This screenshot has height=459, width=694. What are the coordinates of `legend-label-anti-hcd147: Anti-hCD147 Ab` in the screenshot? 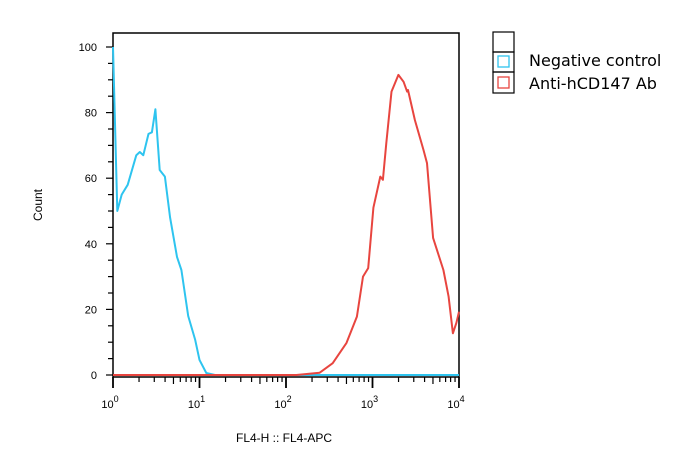 It's located at (593, 83).